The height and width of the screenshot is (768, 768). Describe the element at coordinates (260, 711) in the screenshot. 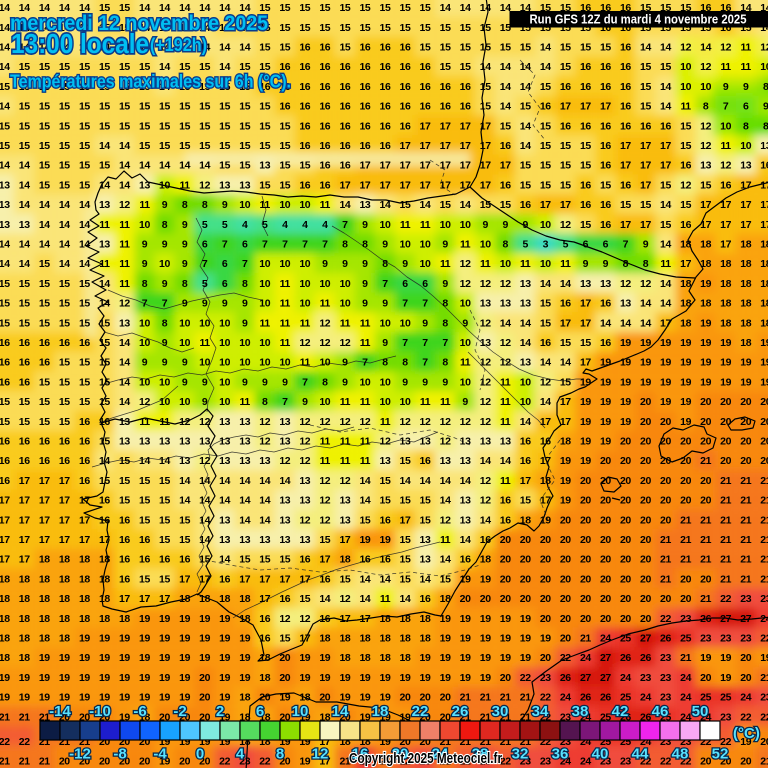

I see `svg-text: 6` at that location.